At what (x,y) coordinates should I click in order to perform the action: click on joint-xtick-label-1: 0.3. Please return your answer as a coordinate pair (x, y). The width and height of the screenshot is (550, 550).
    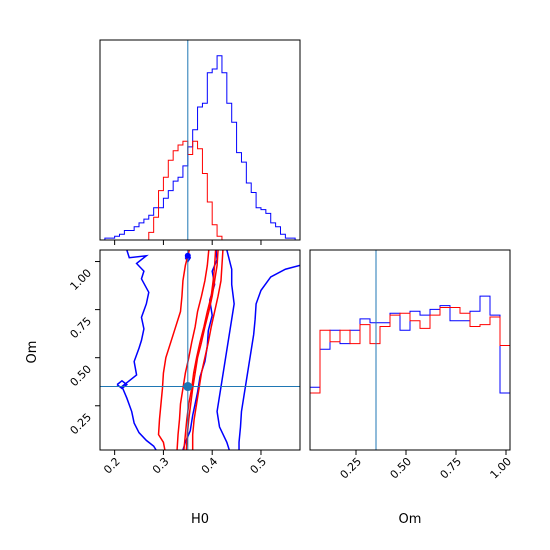
    Looking at the image, I should click on (161, 466).